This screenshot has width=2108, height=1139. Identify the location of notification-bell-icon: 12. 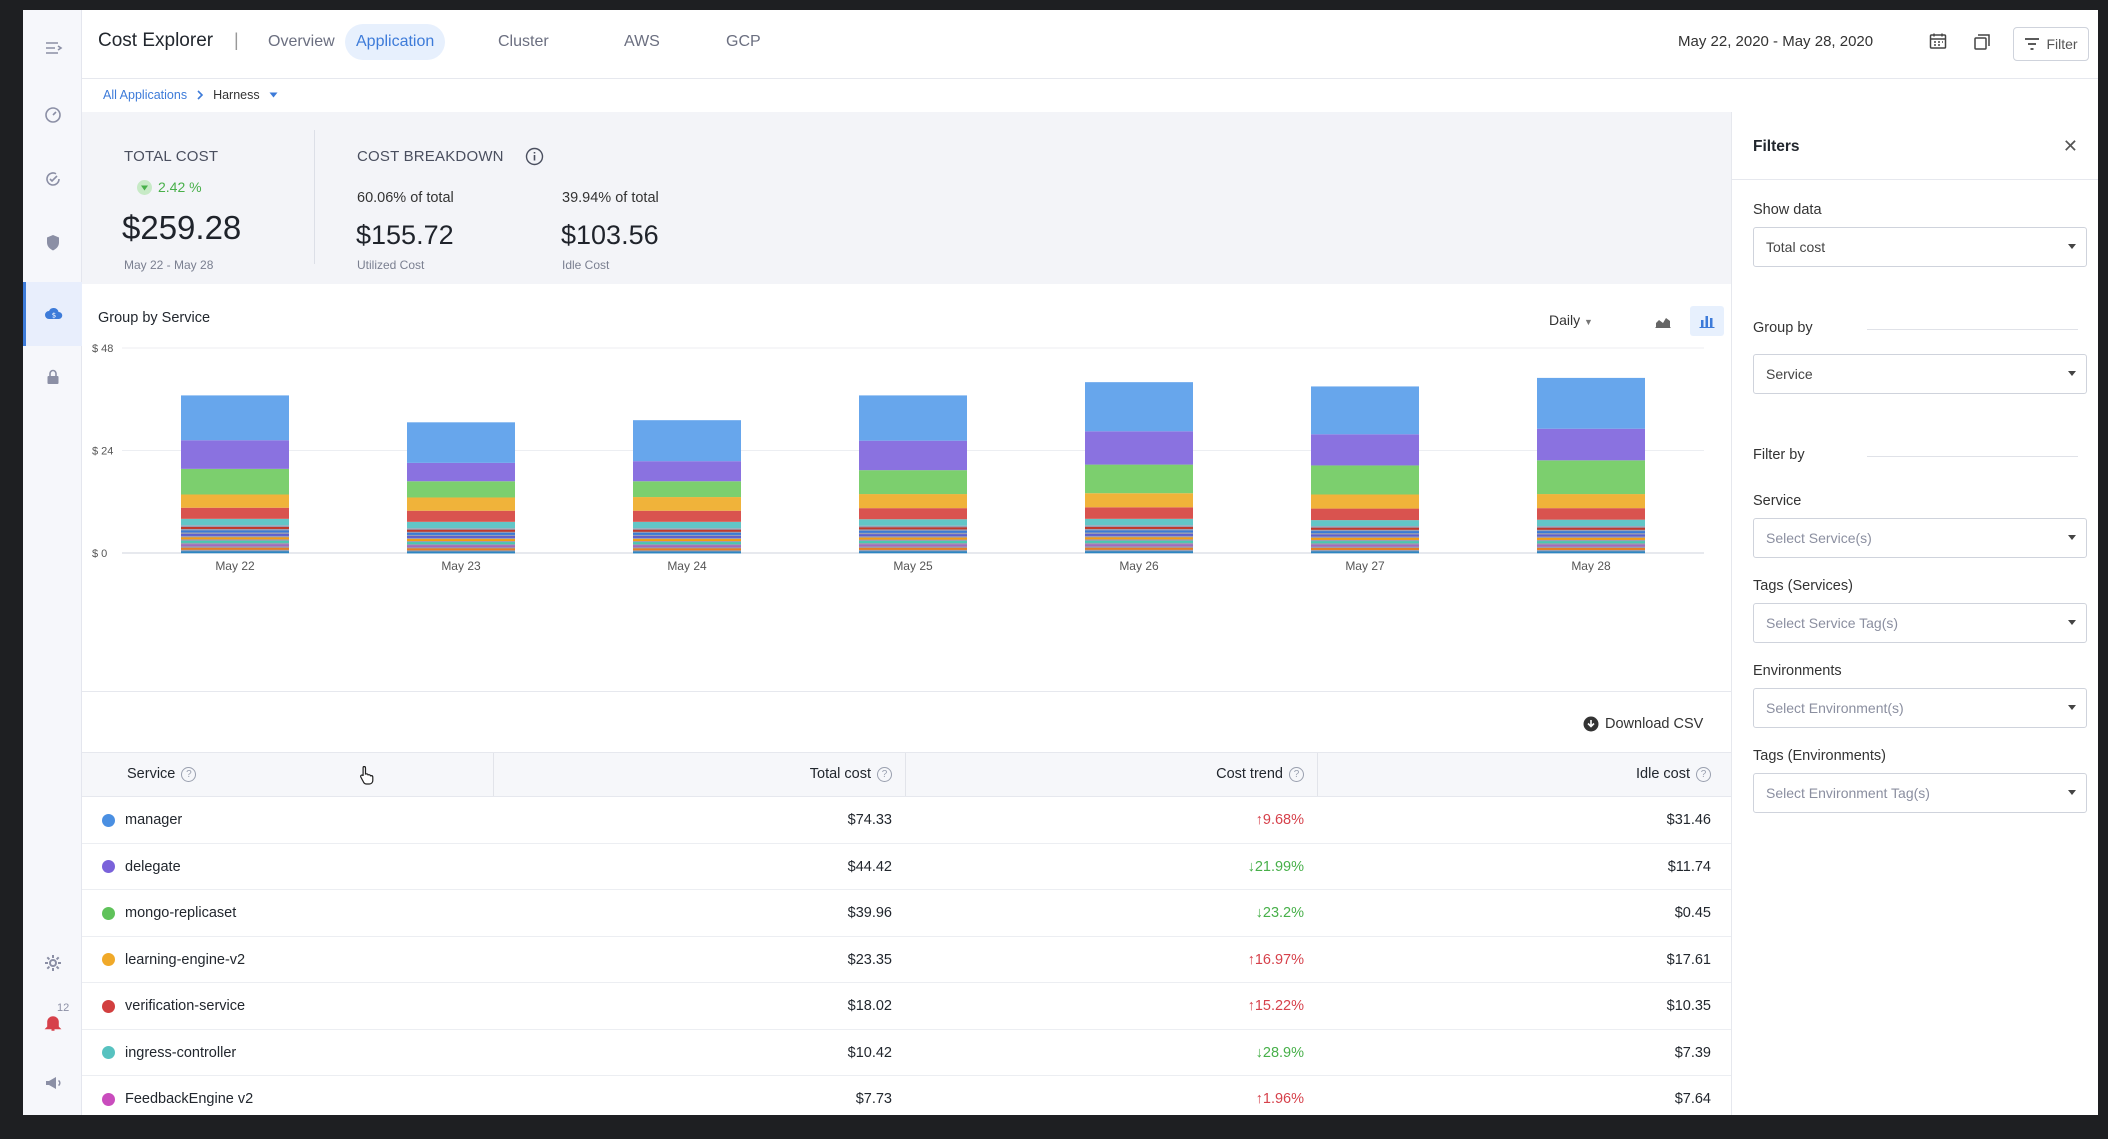
(52, 1023).